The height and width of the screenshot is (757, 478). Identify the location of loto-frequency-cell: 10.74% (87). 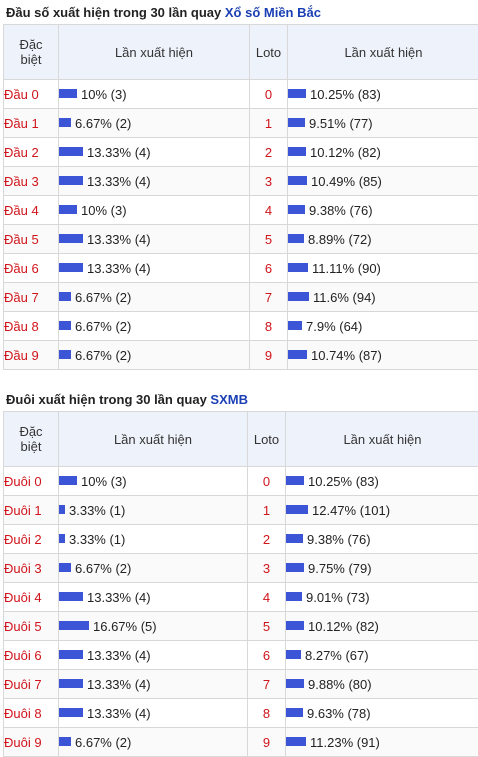
(383, 355).